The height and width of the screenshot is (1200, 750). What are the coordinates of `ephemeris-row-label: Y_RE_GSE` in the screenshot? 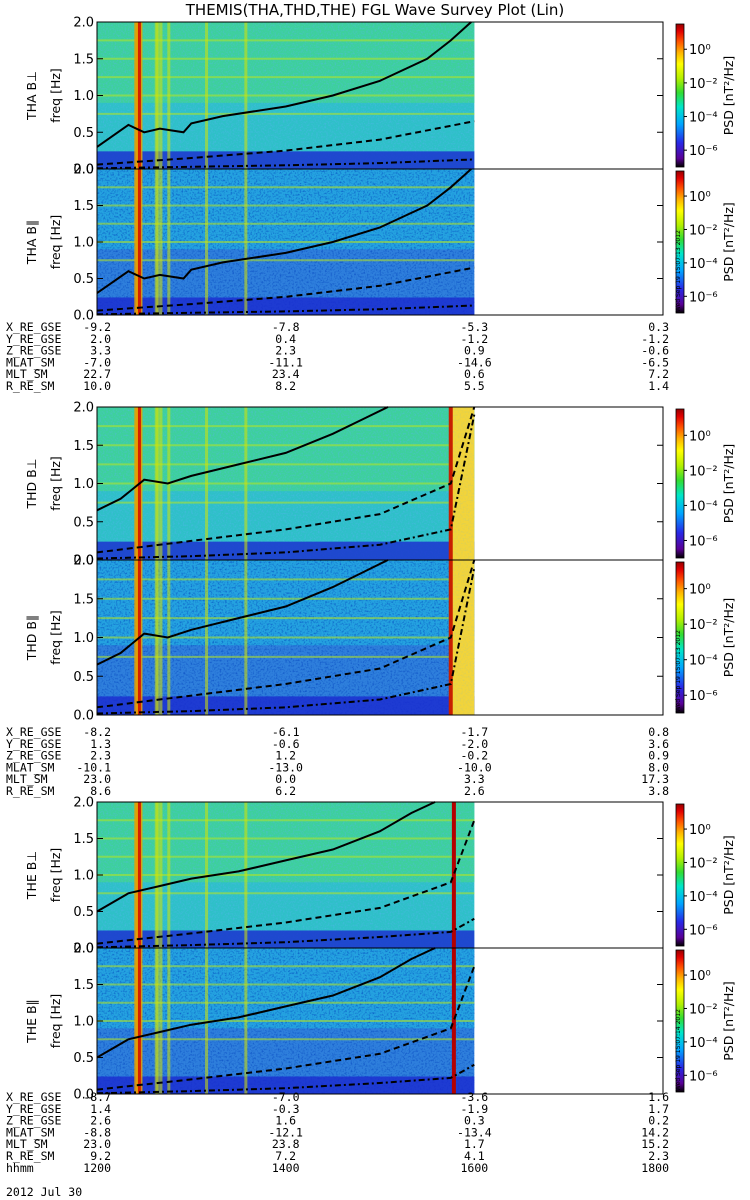 It's located at (33, 1109).